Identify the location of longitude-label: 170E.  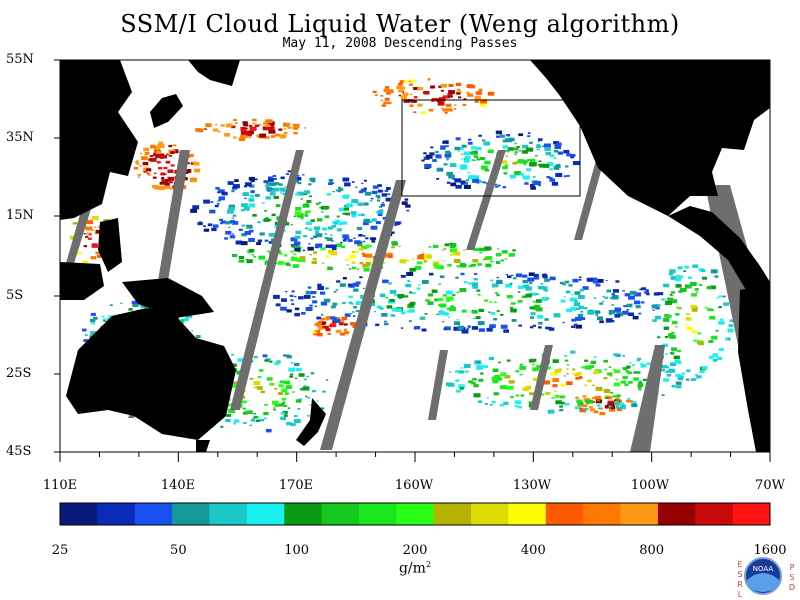
(296, 485).